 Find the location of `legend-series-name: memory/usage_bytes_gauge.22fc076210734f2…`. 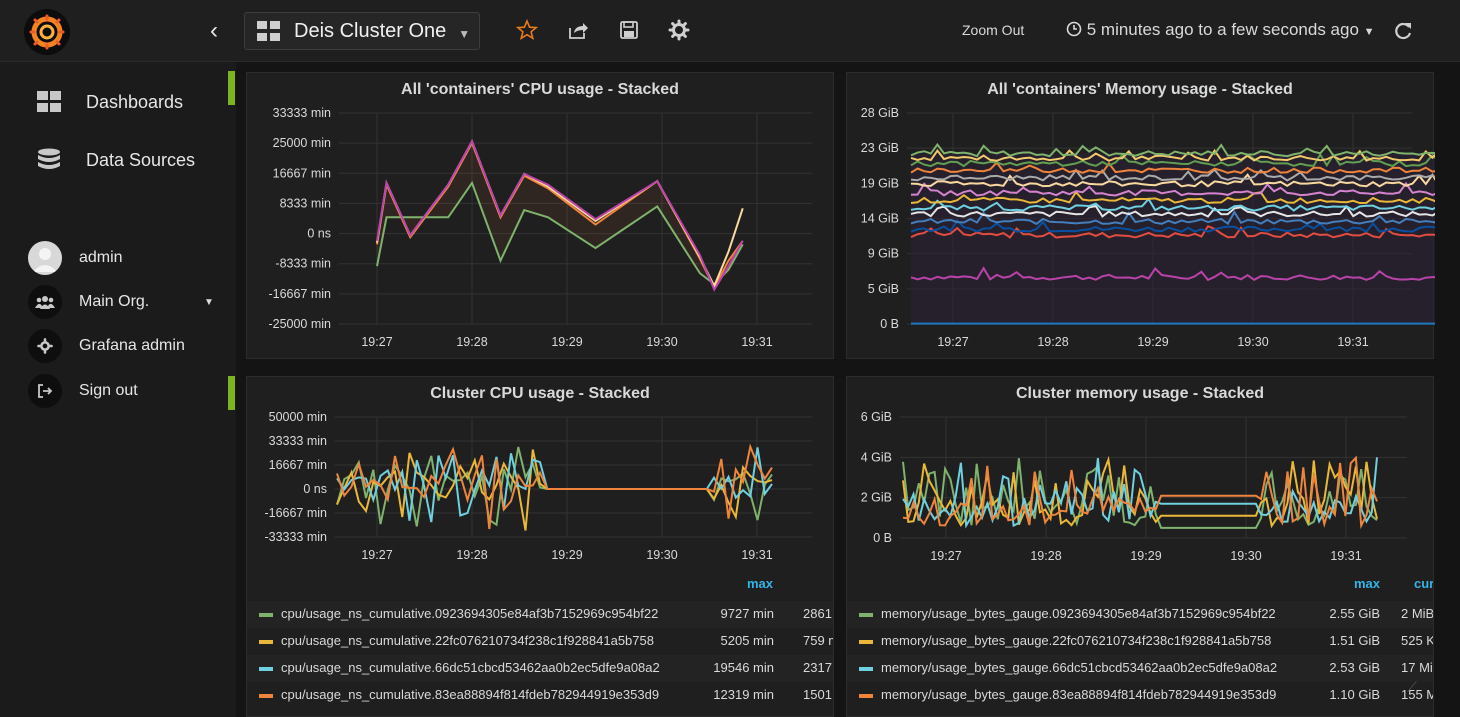

legend-series-name: memory/usage_bytes_gauge.22fc076210734f2… is located at coordinates (1076, 640).